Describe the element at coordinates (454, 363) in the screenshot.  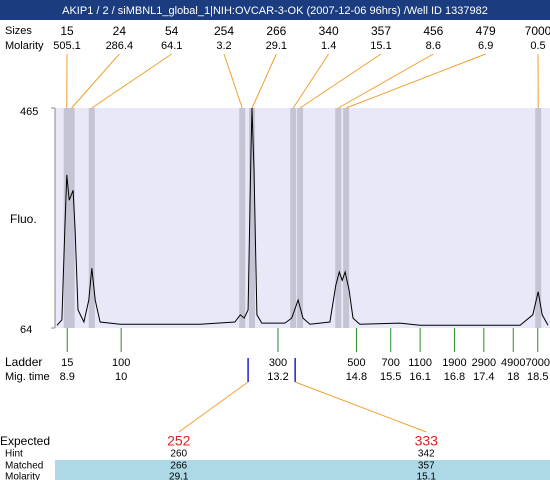
I see `ladder-size: 1900` at that location.